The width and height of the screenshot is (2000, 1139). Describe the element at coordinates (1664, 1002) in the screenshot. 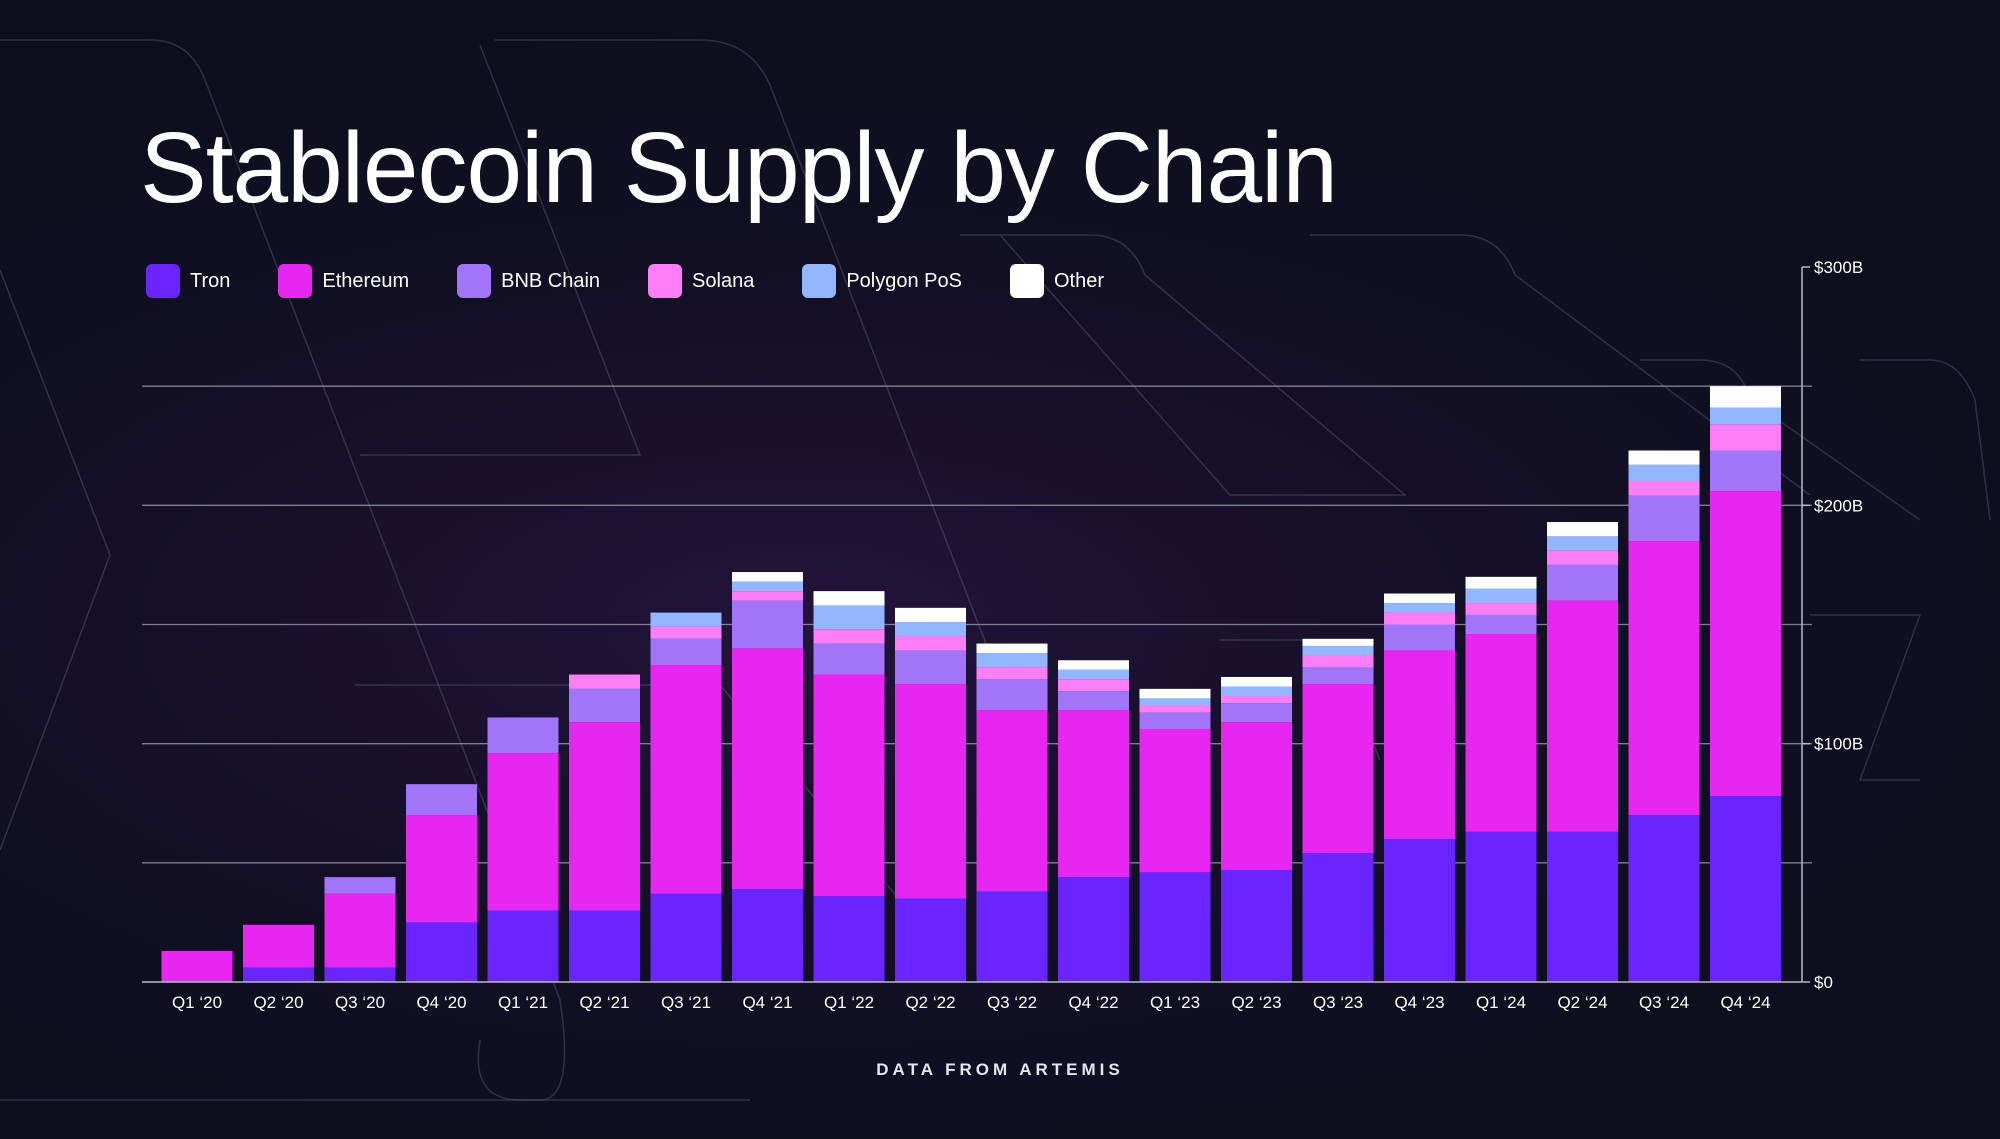

I see `x-tick-label: Q3 ‘24` at that location.